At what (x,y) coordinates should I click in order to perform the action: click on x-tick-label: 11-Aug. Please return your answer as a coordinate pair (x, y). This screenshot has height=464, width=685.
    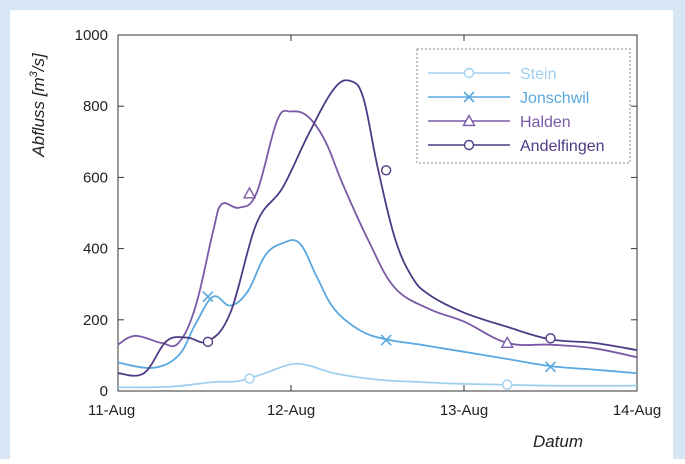
    Looking at the image, I should click on (111, 410).